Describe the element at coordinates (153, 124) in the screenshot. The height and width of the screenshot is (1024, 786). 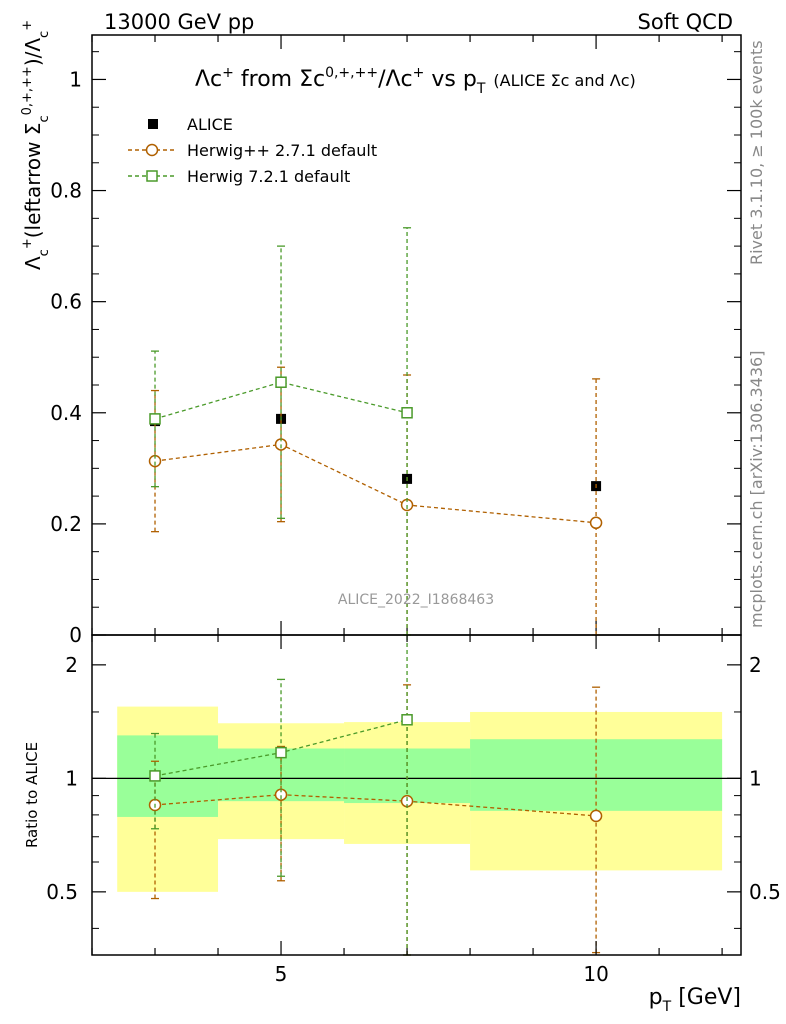
I see `legend-marker-alice` at that location.